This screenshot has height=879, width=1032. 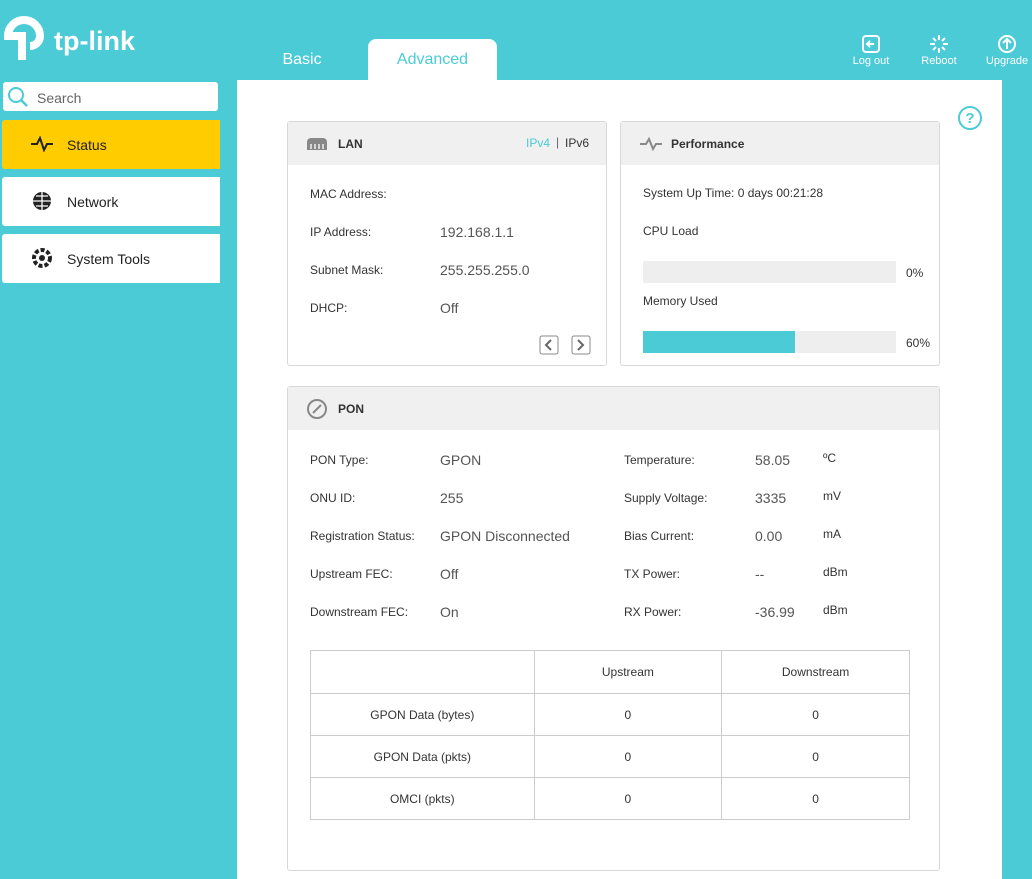 What do you see at coordinates (111, 144) in the screenshot?
I see `menu-item: Status` at bounding box center [111, 144].